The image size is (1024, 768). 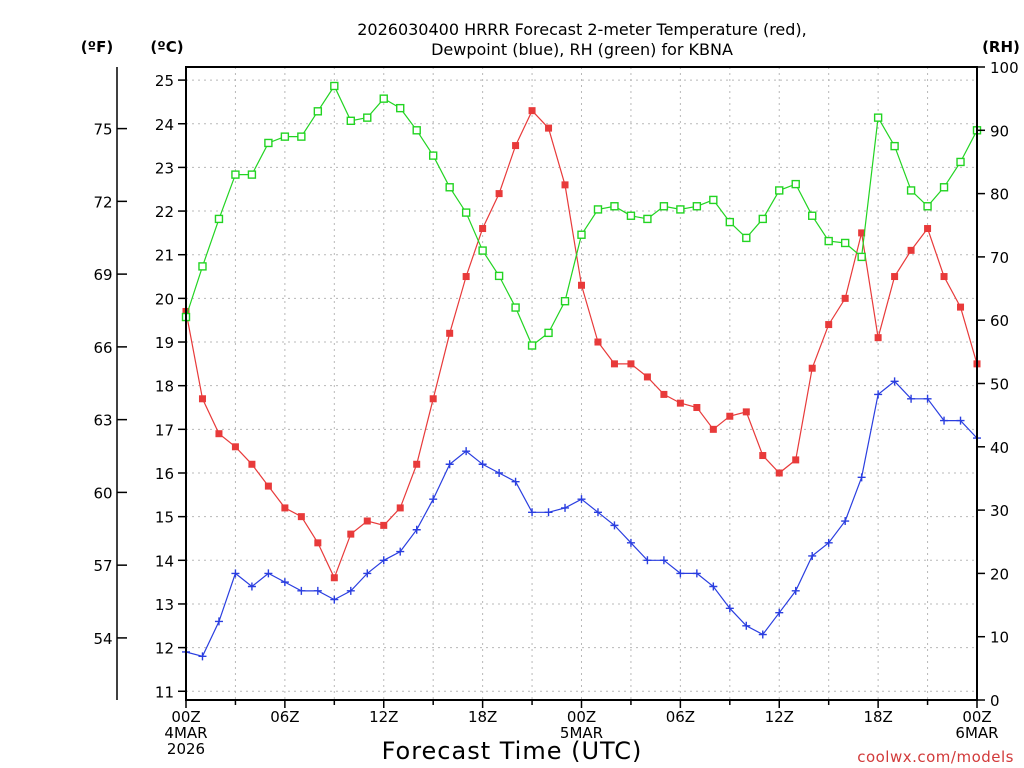 I want to click on celsius-tick-label: 25, so click(x=164, y=81).